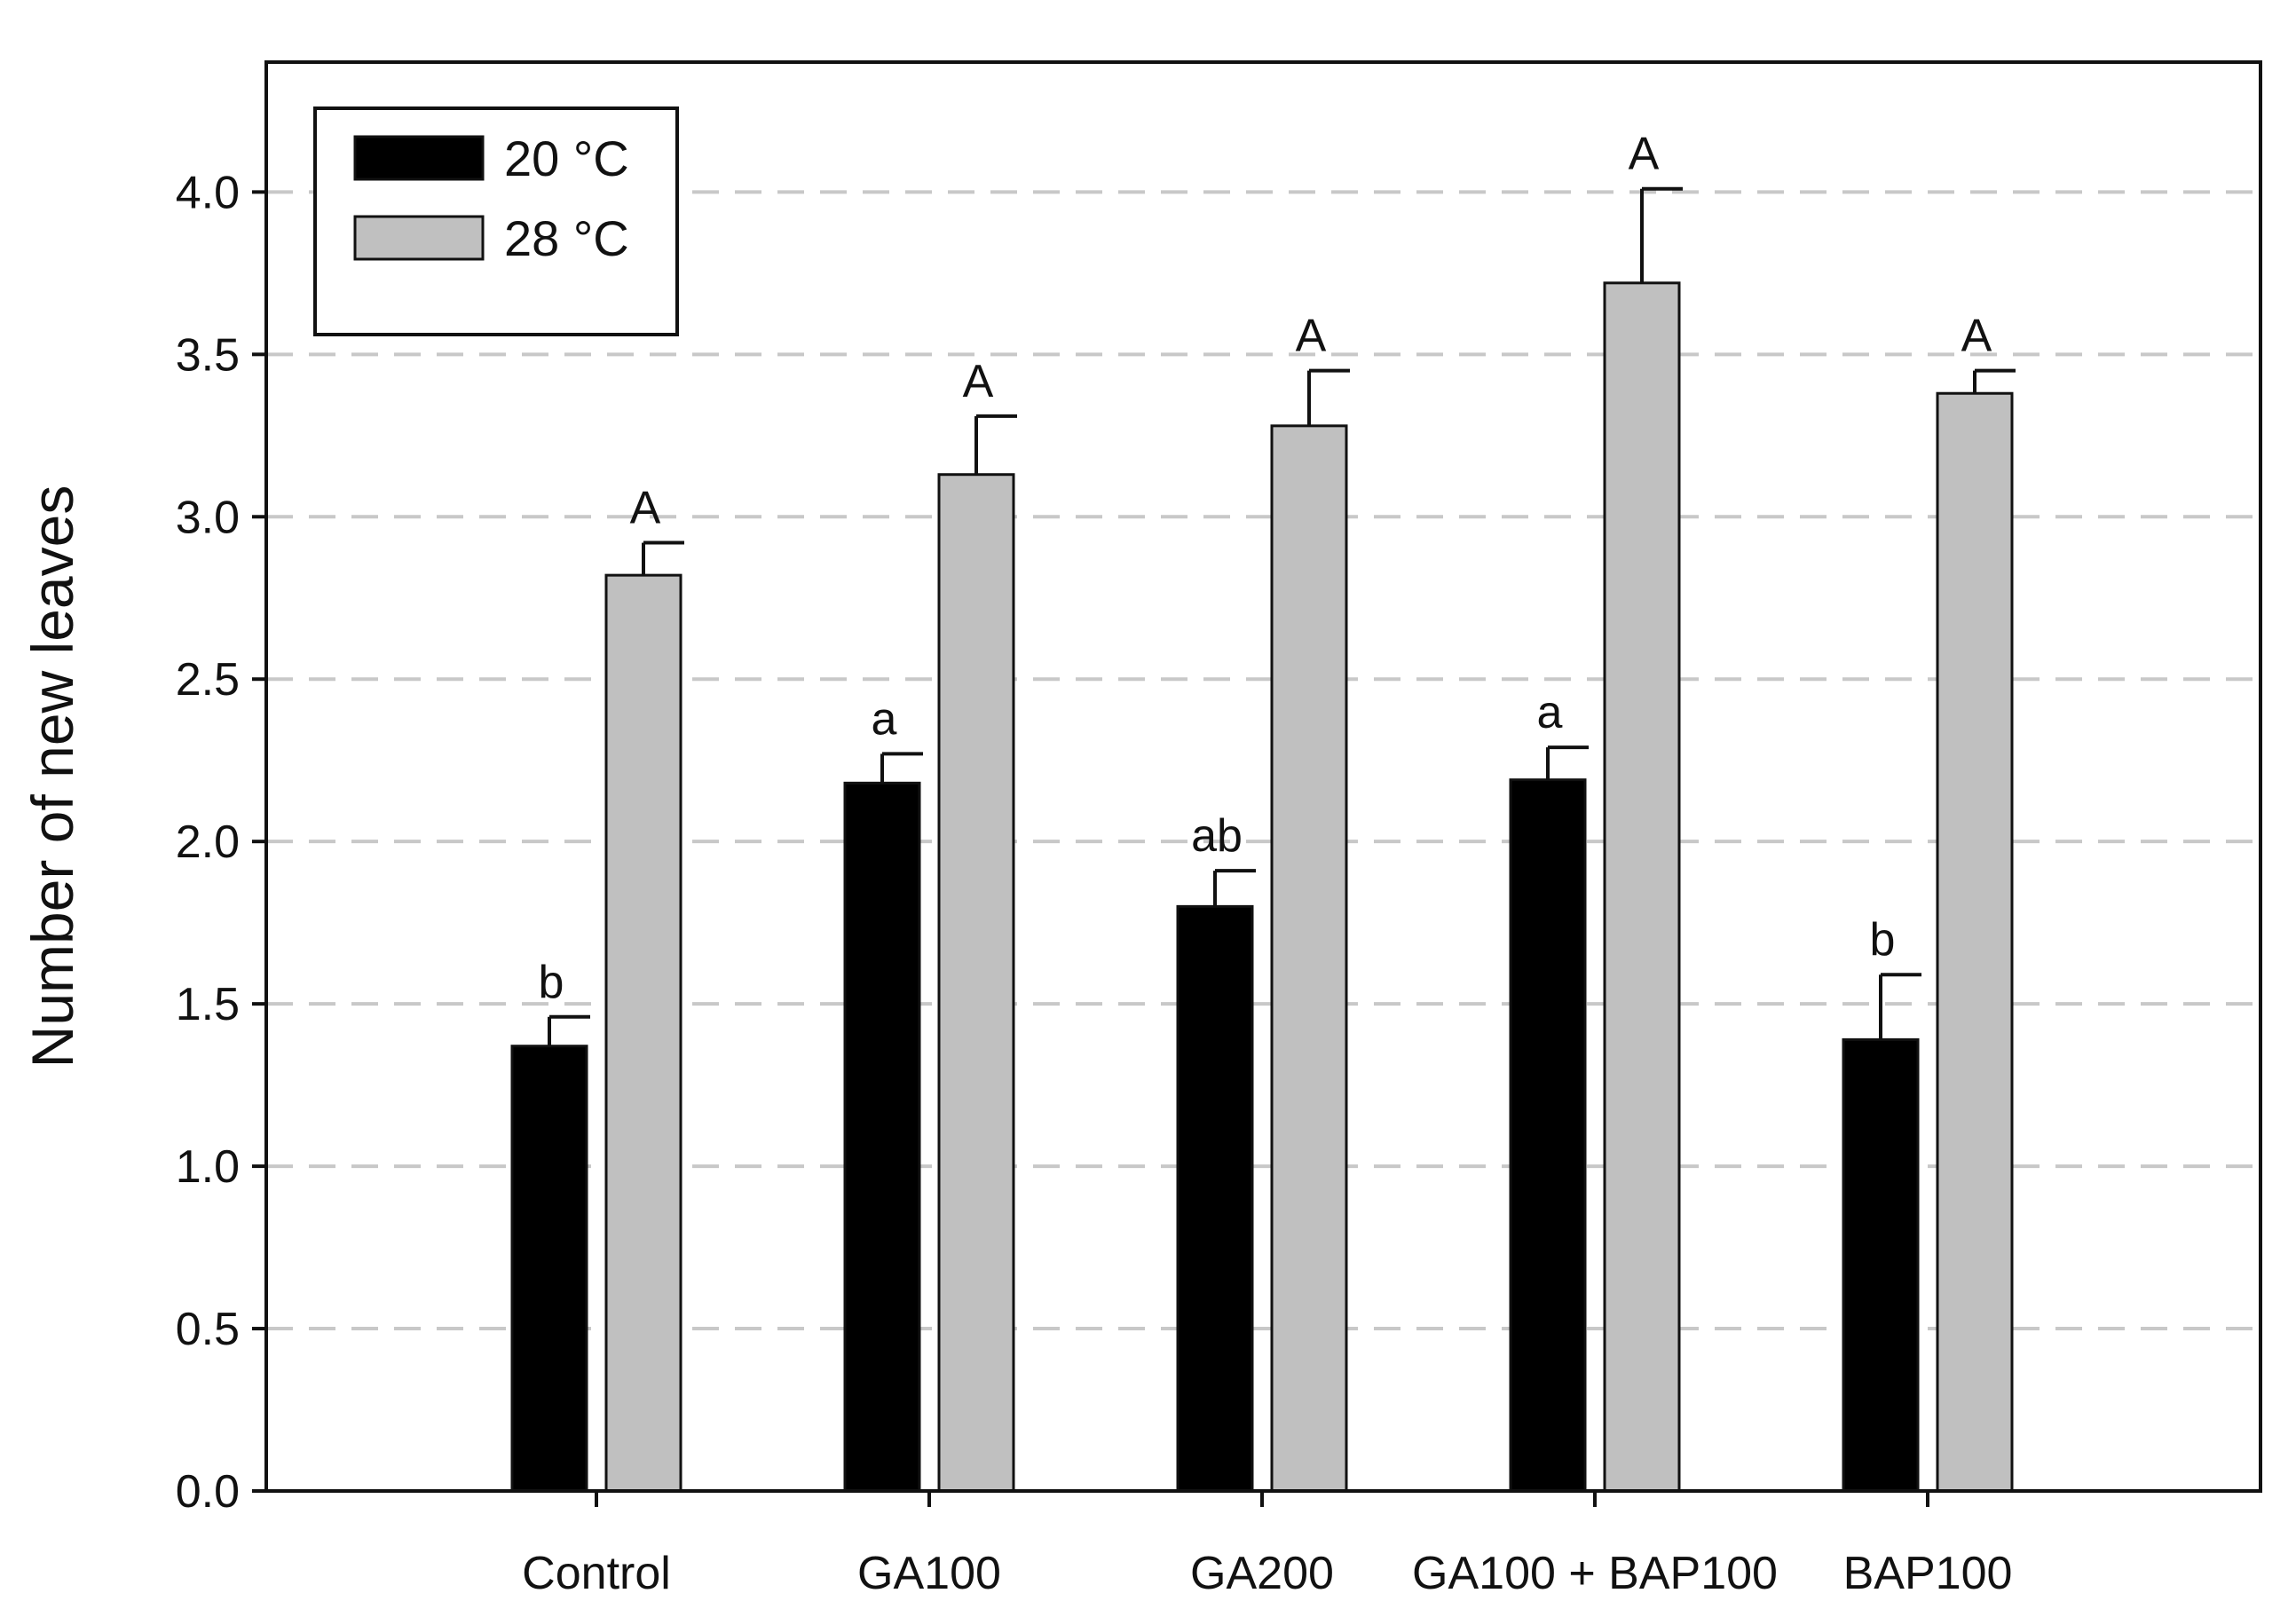  What do you see at coordinates (1262, 1574) in the screenshot?
I see `x-tick-label: GA200` at bounding box center [1262, 1574].